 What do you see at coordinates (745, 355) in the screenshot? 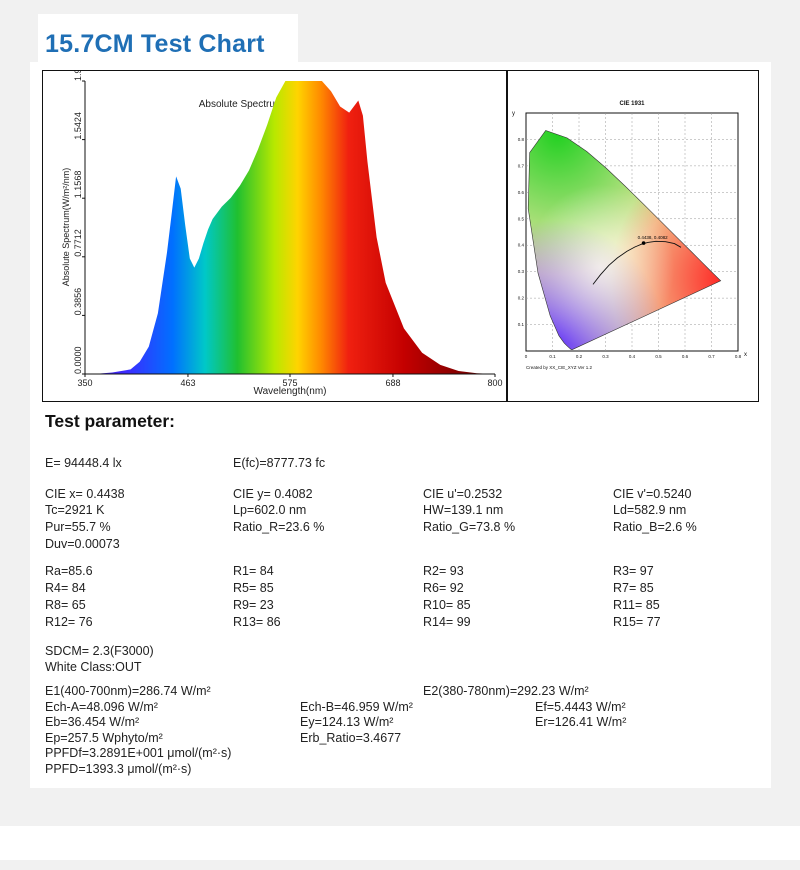
I see `cie-xlabel: x` at bounding box center [745, 355].